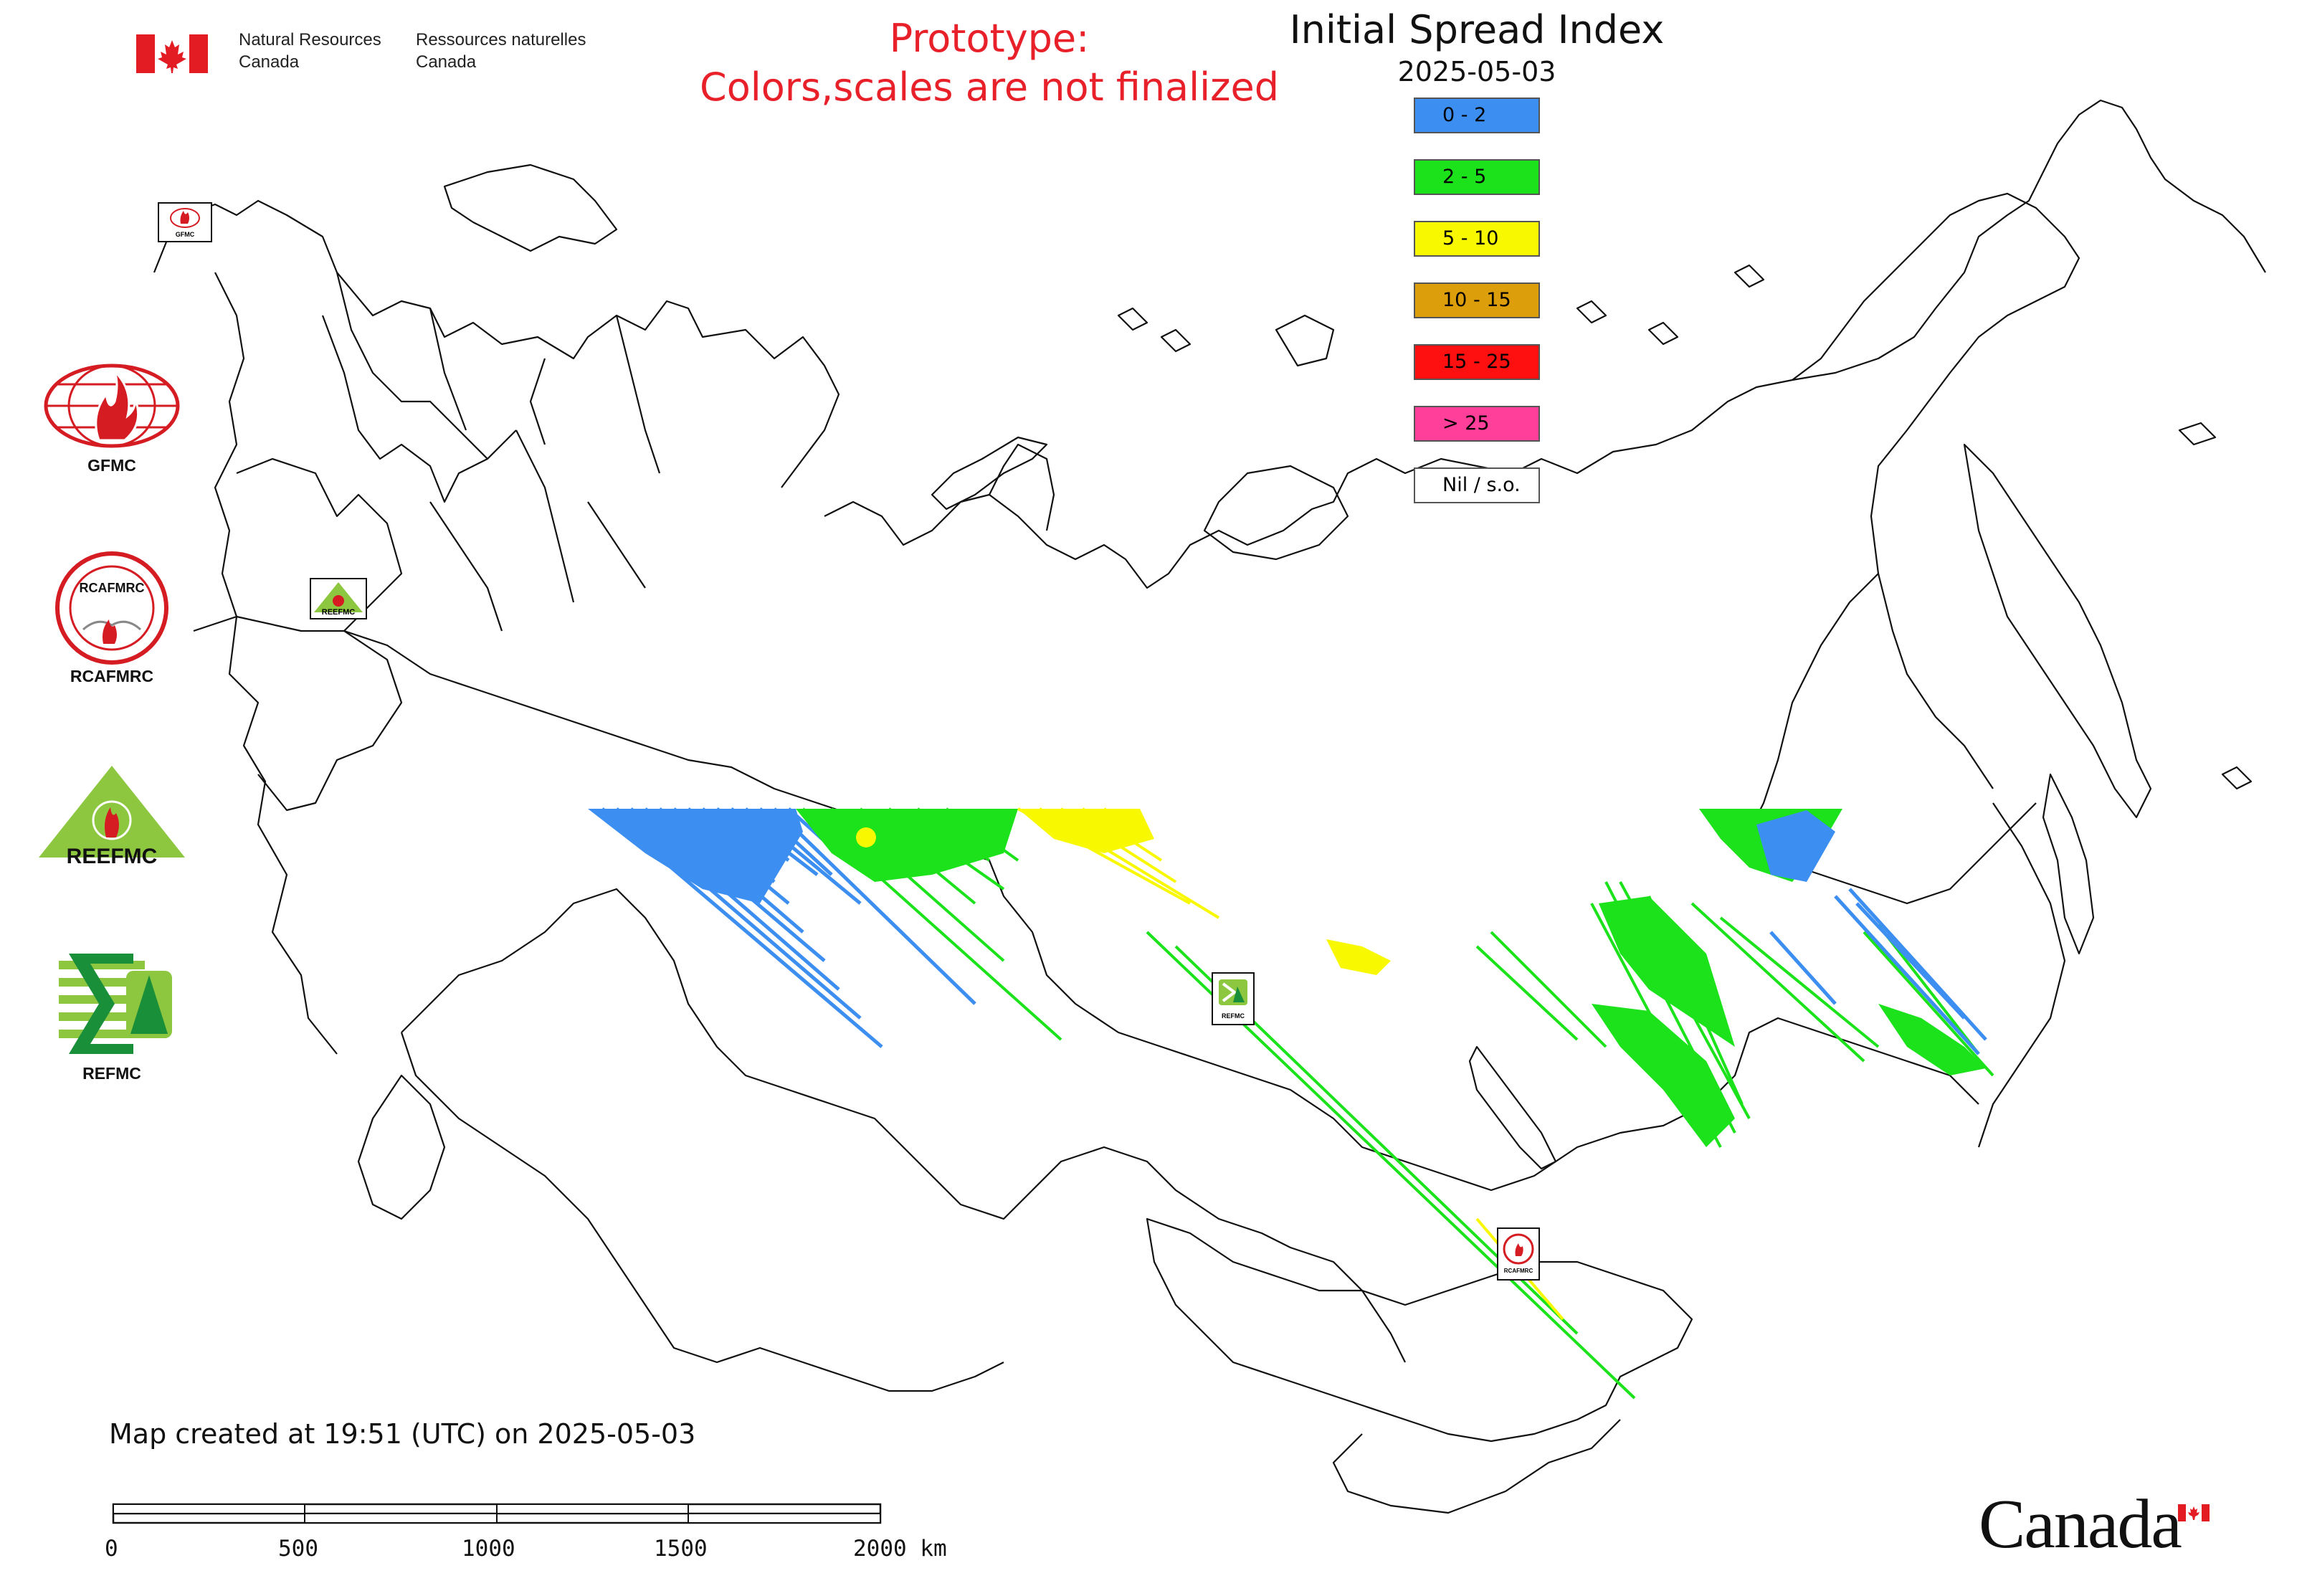 The width and height of the screenshot is (2302, 1596). What do you see at coordinates (172, 53) in the screenshot?
I see `canada-flag-icon` at bounding box center [172, 53].